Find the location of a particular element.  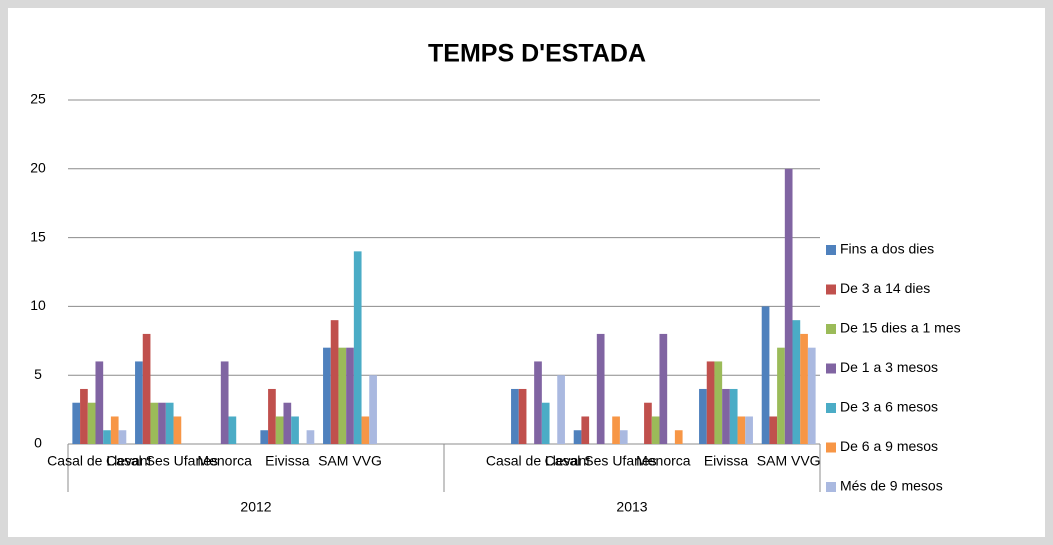

legend-label: De 3 a 6 mesos is located at coordinates (889, 407).